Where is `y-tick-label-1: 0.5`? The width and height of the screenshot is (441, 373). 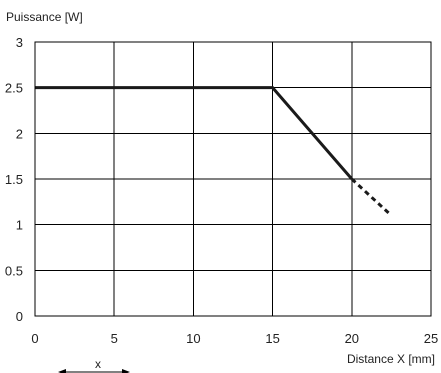
y-tick-label-1: 0.5 is located at coordinates (14, 270).